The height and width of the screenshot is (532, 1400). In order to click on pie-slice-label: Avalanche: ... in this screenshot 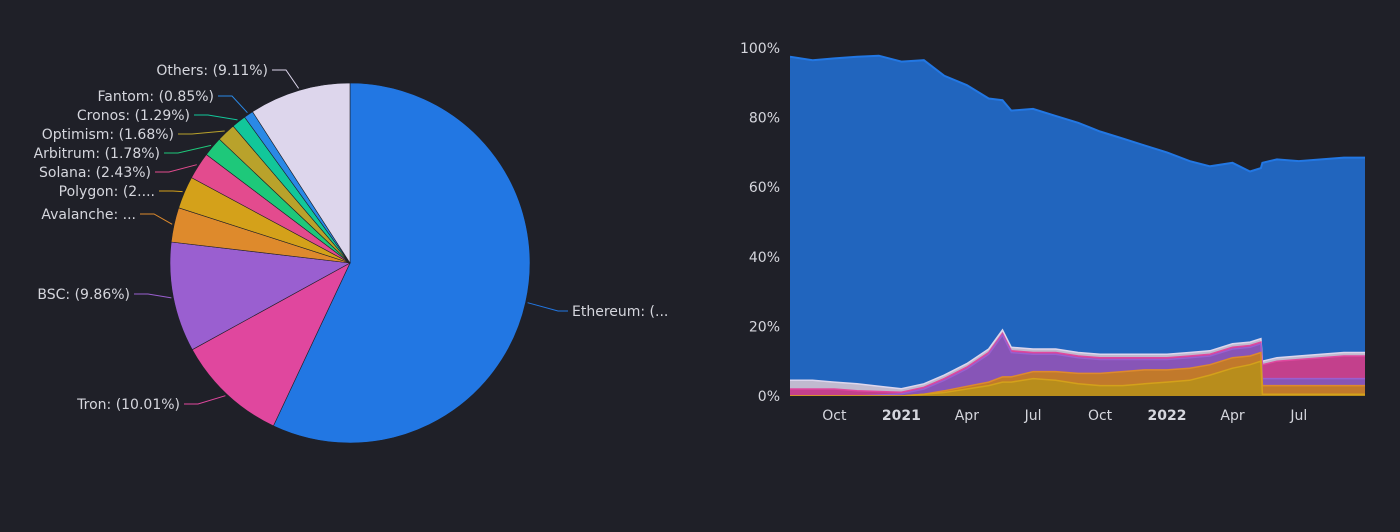, I will do `click(88, 215)`.